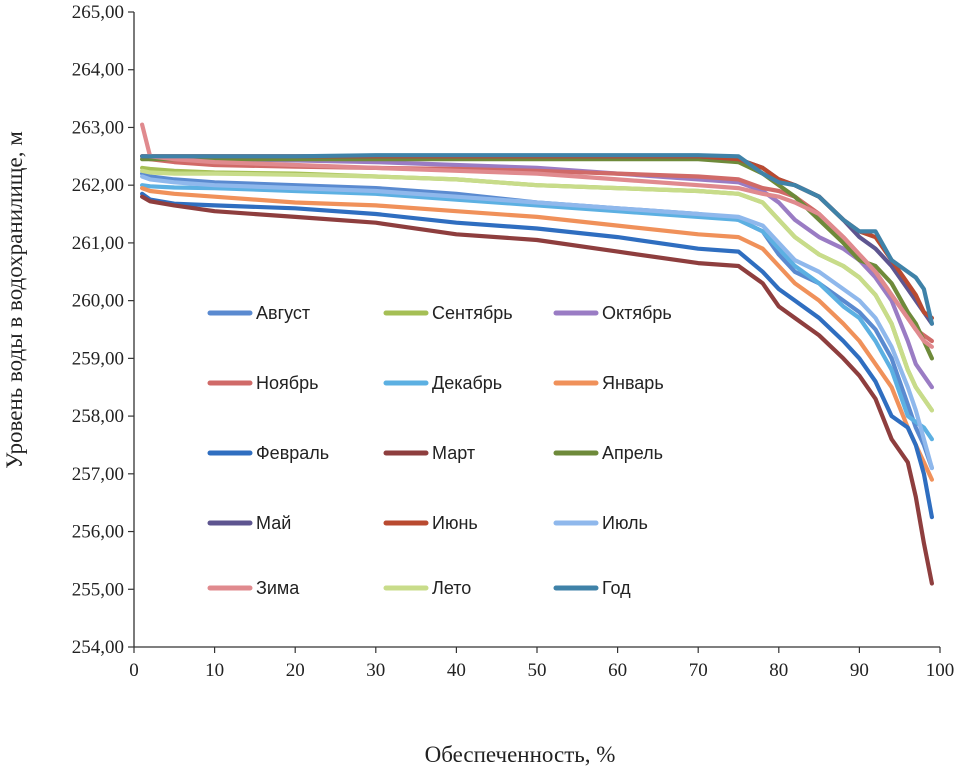 This screenshot has height=771, width=962. What do you see at coordinates (283, 313) in the screenshot?
I see `legend-label: Август` at bounding box center [283, 313].